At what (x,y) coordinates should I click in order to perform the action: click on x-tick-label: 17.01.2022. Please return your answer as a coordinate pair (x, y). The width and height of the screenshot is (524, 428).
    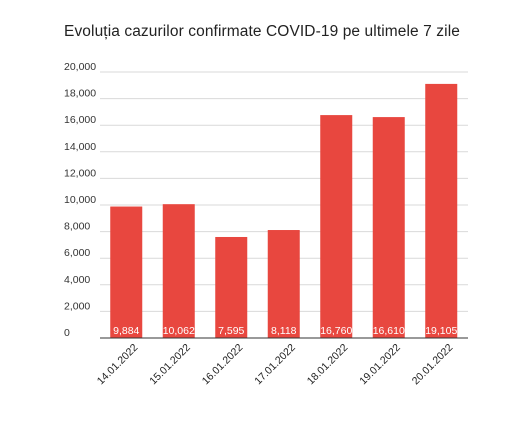
    Looking at the image, I should click on (275, 365).